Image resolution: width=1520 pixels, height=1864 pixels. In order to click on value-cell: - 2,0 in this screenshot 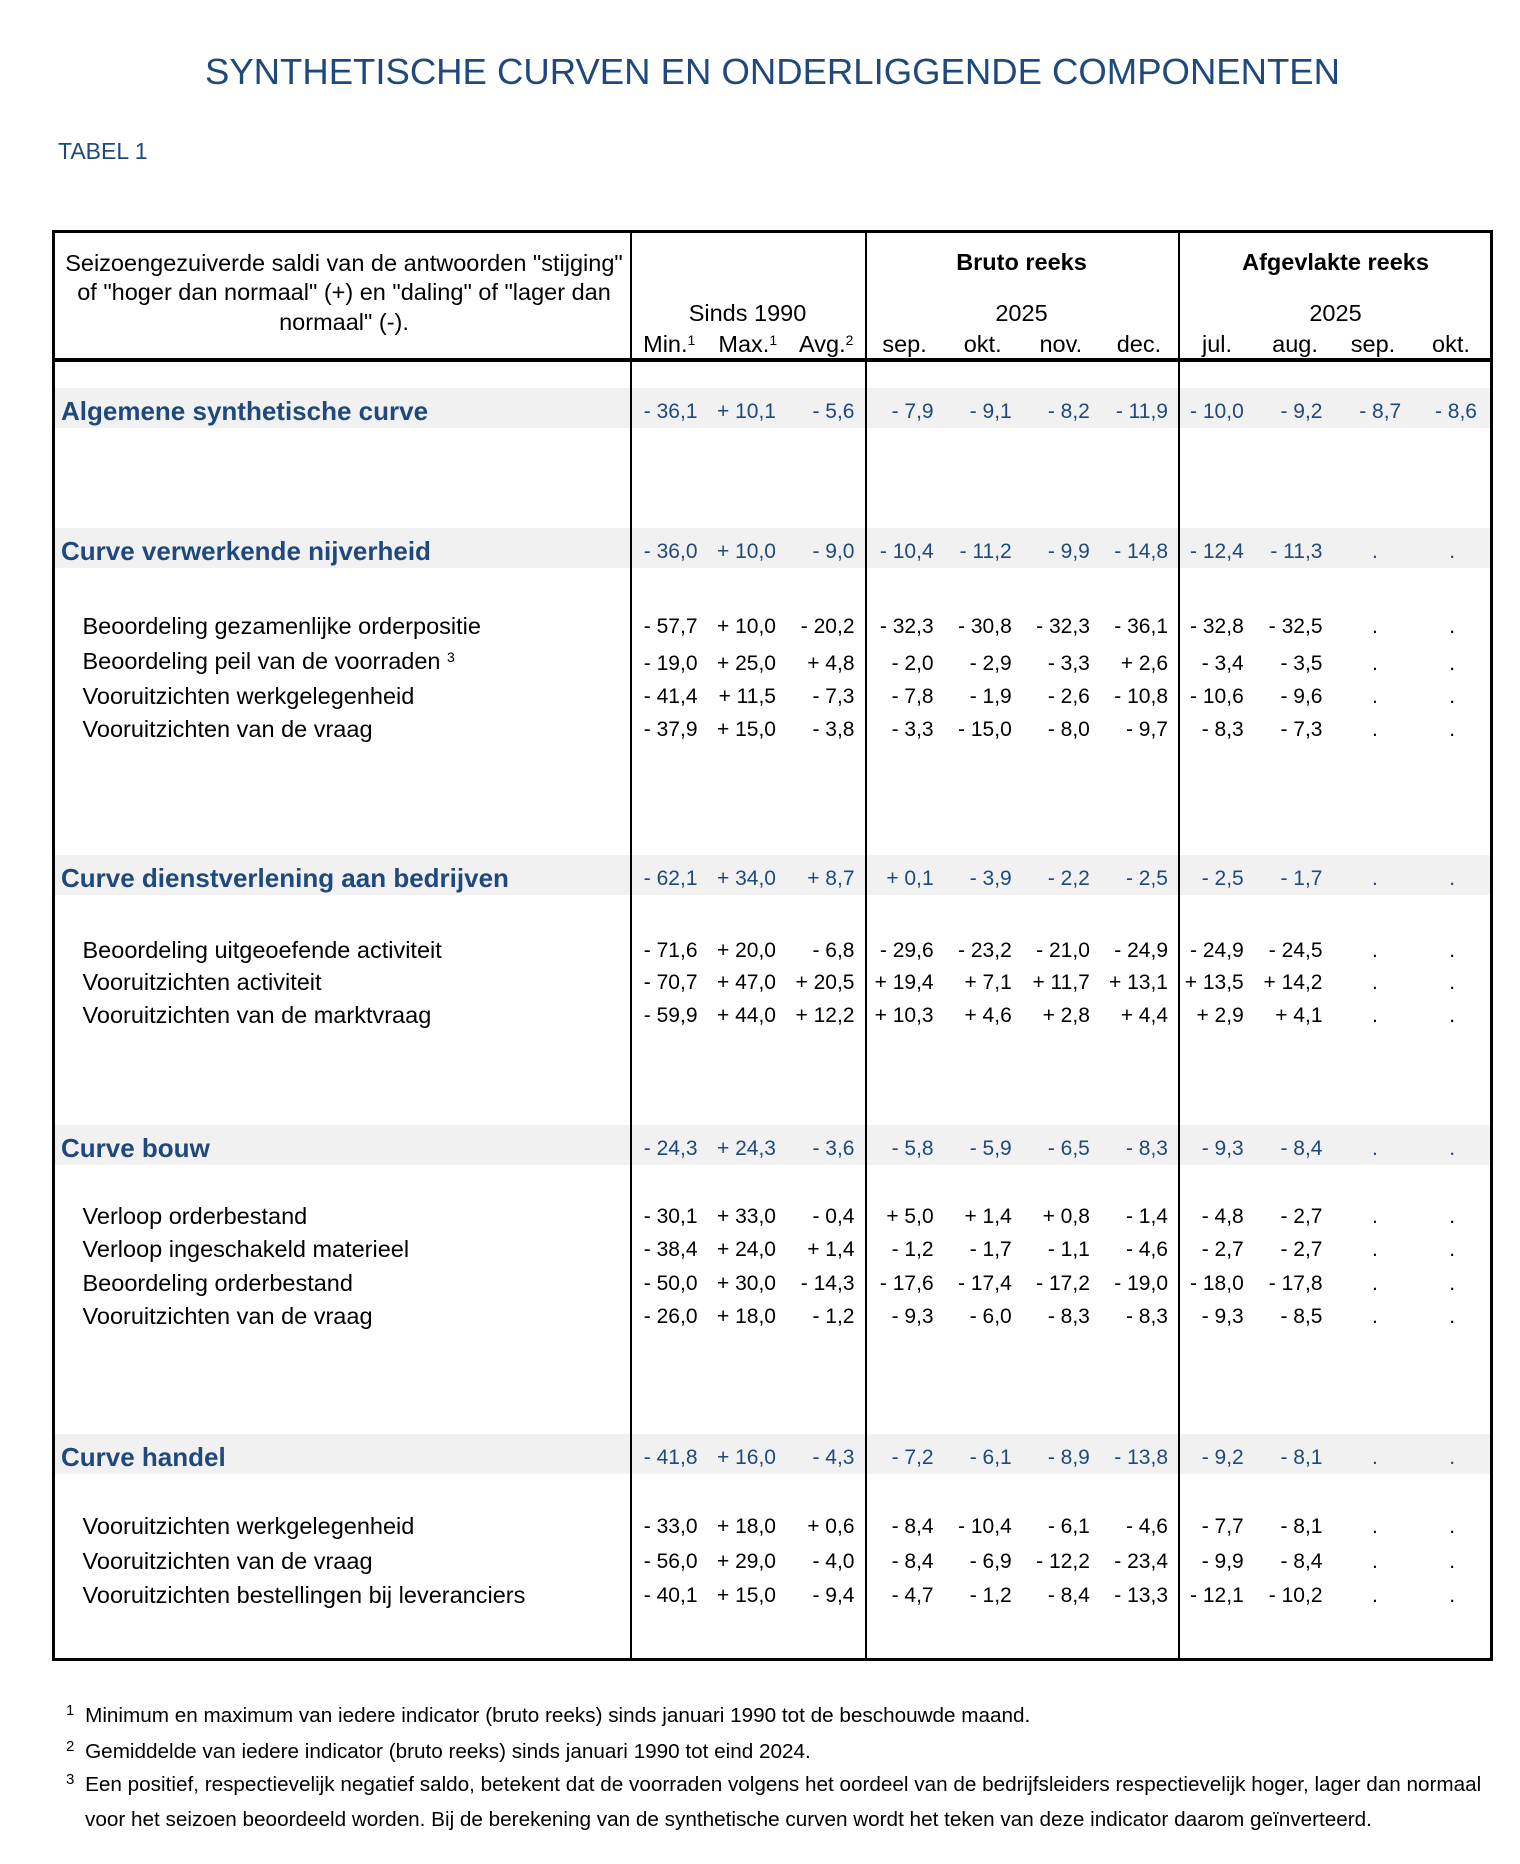, I will do `click(912, 663)`.